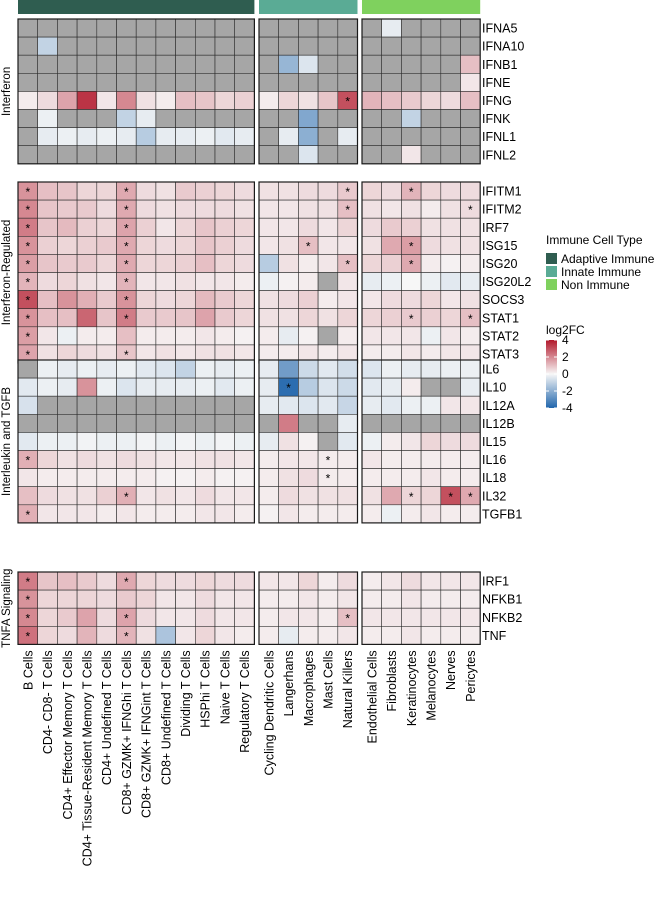  Describe the element at coordinates (494, 442) in the screenshot. I see `row-label: IL15` at that location.